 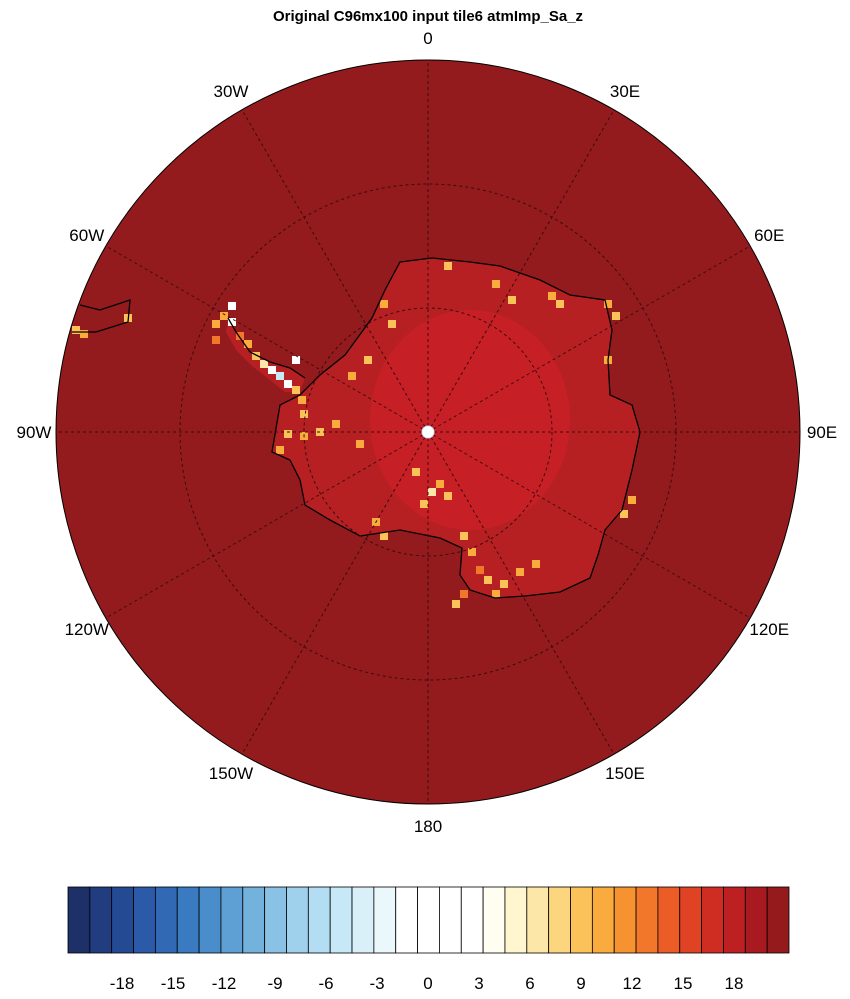 I want to click on longitude-label: 120W, so click(x=87, y=629).